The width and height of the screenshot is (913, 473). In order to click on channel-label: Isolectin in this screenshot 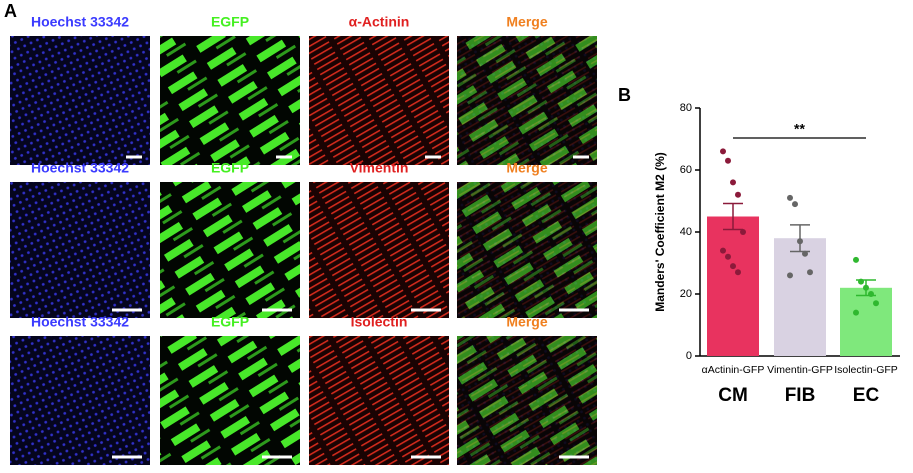, I will do `click(379, 322)`.